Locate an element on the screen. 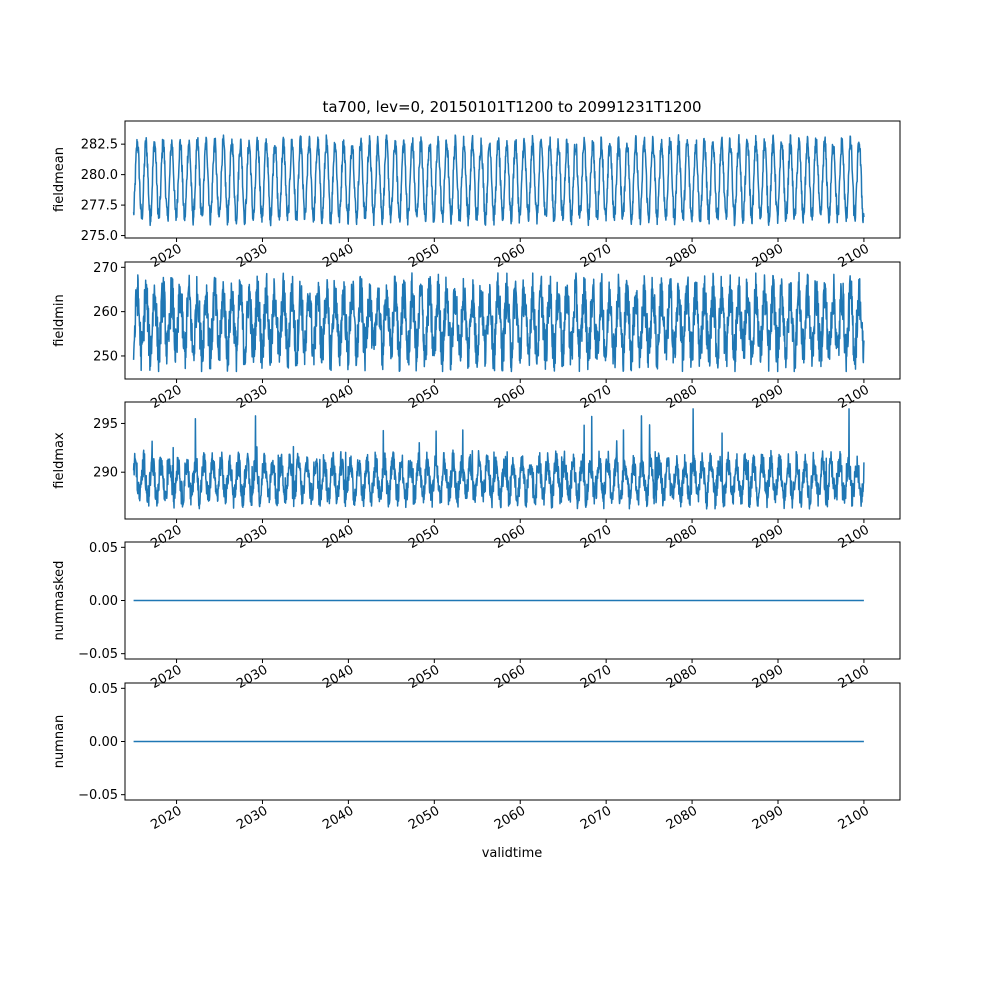  series-line-fieldmax is located at coordinates (498, 459).